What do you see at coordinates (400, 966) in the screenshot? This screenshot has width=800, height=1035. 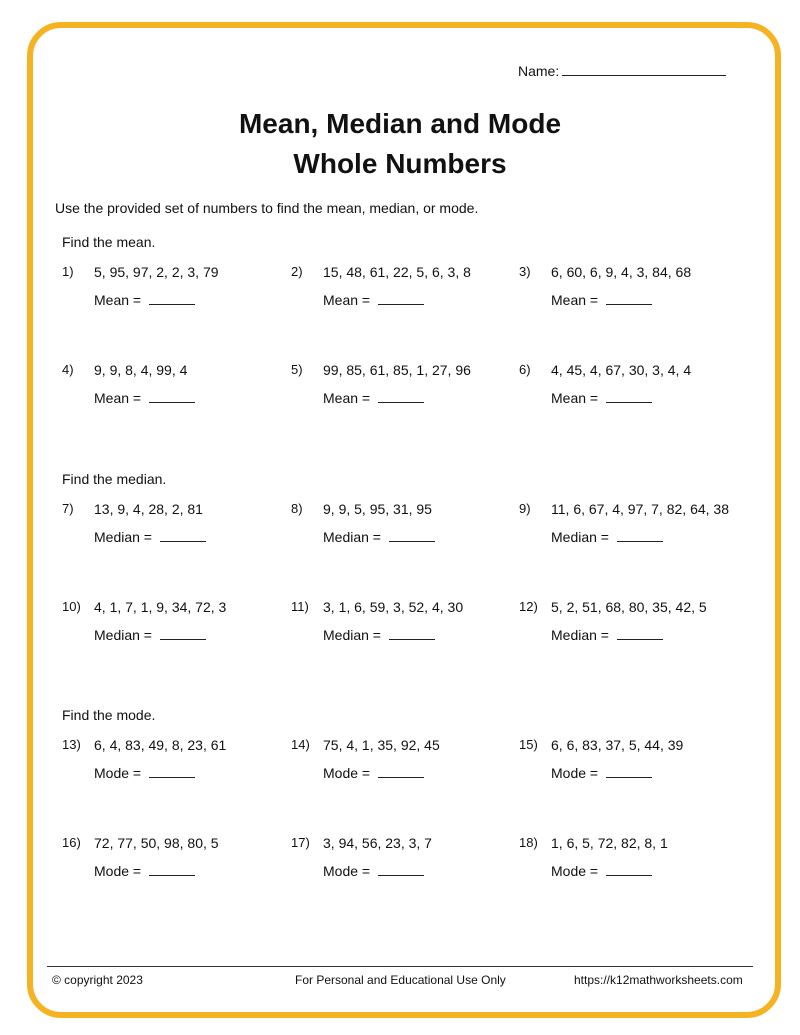 I see `footer-divider` at bounding box center [400, 966].